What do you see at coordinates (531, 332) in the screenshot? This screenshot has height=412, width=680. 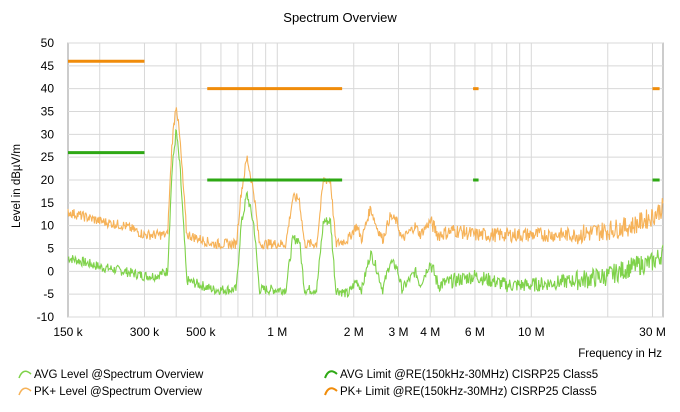 I see `x-tick-label: 10 M` at bounding box center [531, 332].